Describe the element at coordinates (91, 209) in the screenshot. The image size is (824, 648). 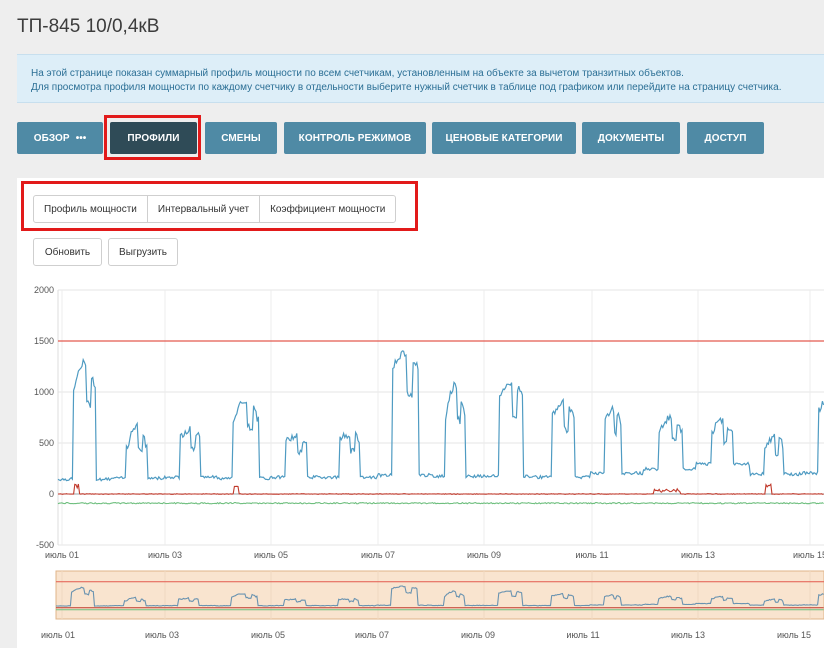
I see `subtab-power-profile: Профиль мощности` at that location.